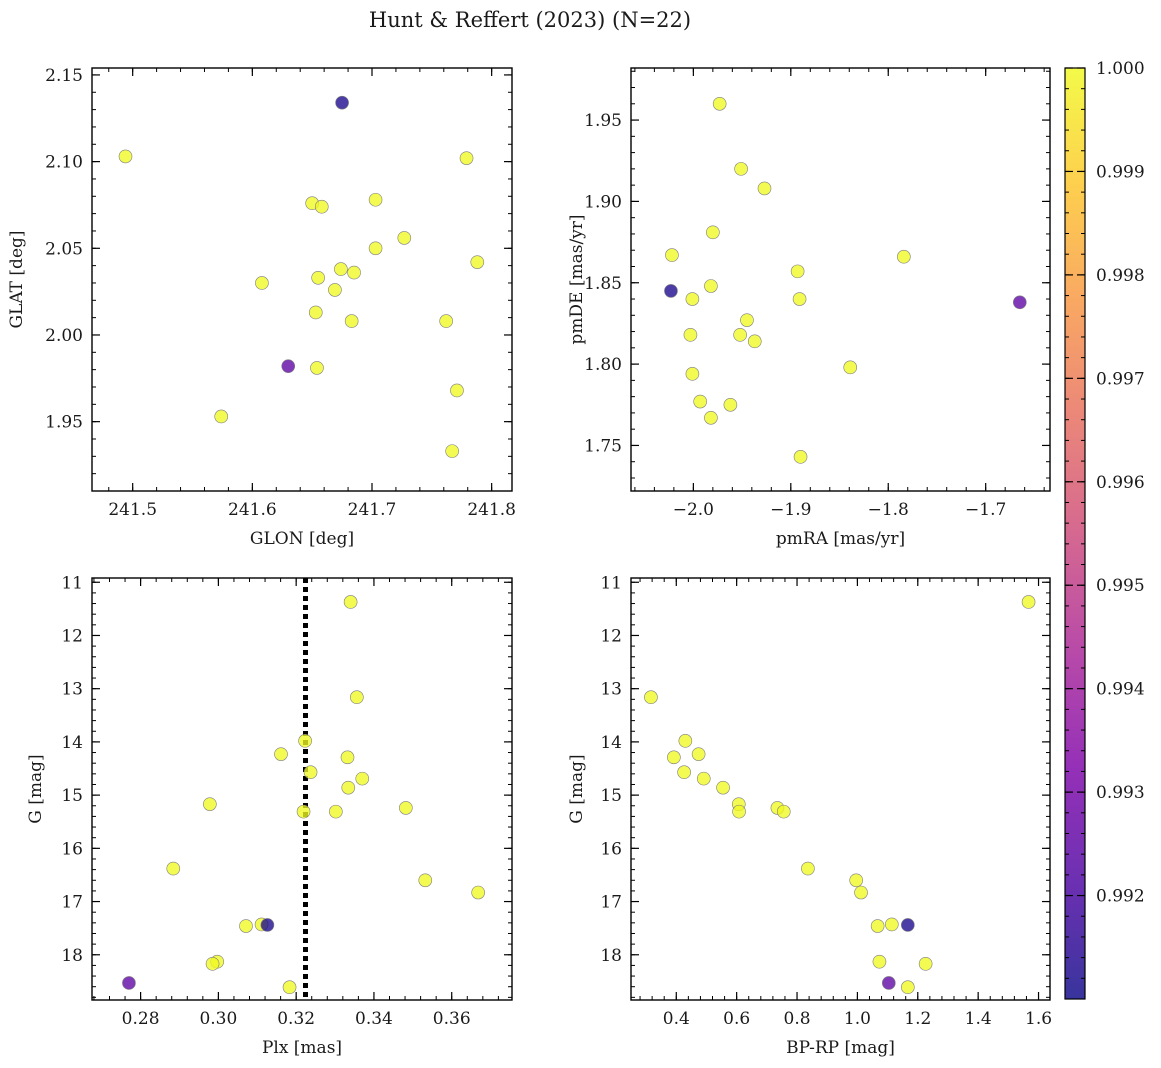  What do you see at coordinates (611, 636) in the screenshot?
I see `y-tick-label: 12` at bounding box center [611, 636].